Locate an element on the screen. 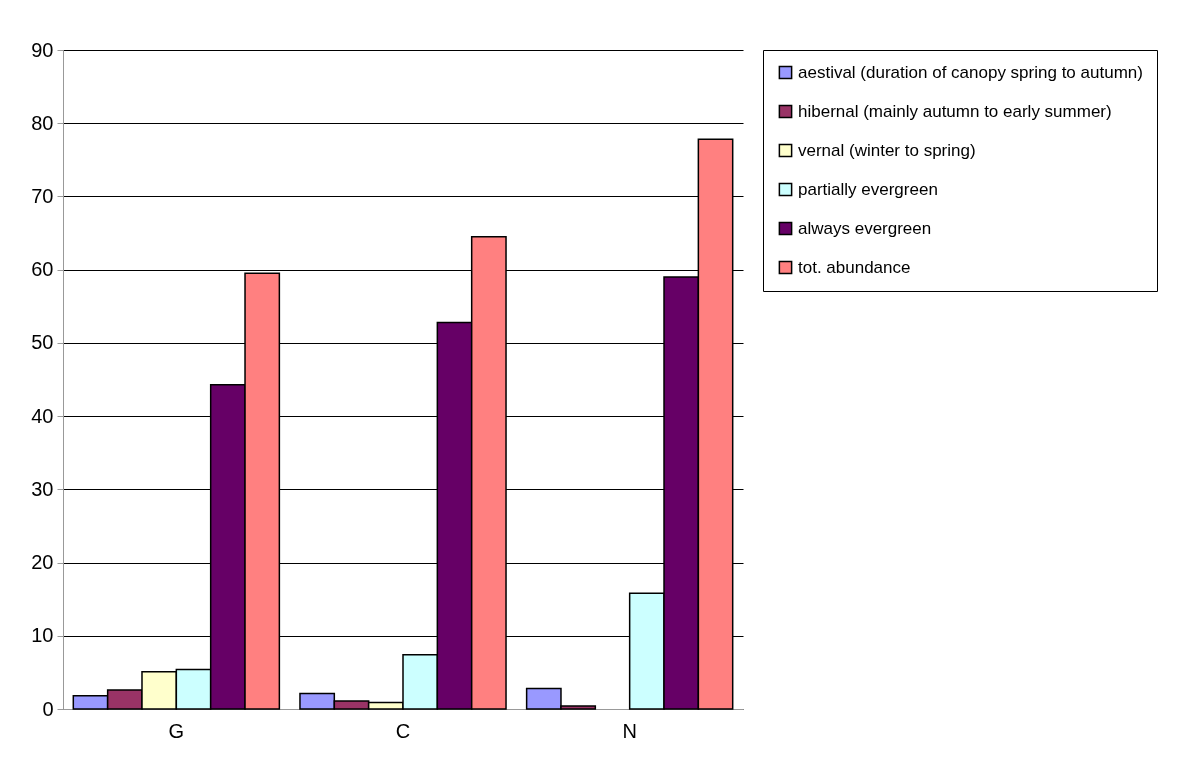 This screenshot has height=780, width=1193. y-tick-label: 0 is located at coordinates (48, 708).